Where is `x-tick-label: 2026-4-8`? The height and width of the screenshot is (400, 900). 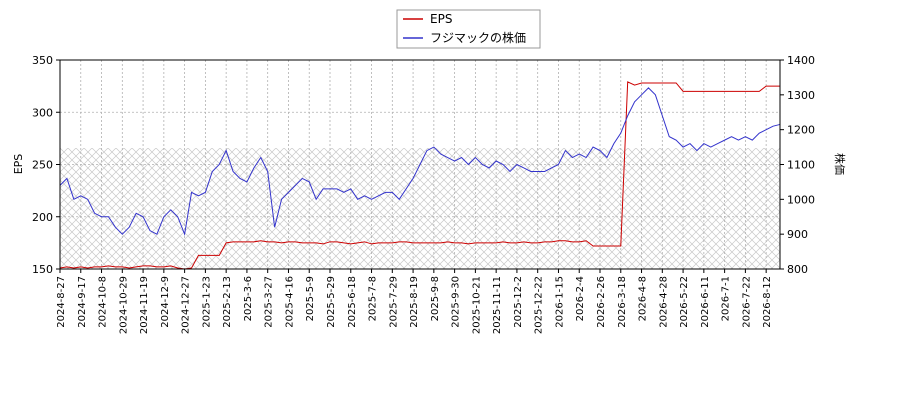
x-tick-label: 2026-4-8 is located at coordinates (643, 298).